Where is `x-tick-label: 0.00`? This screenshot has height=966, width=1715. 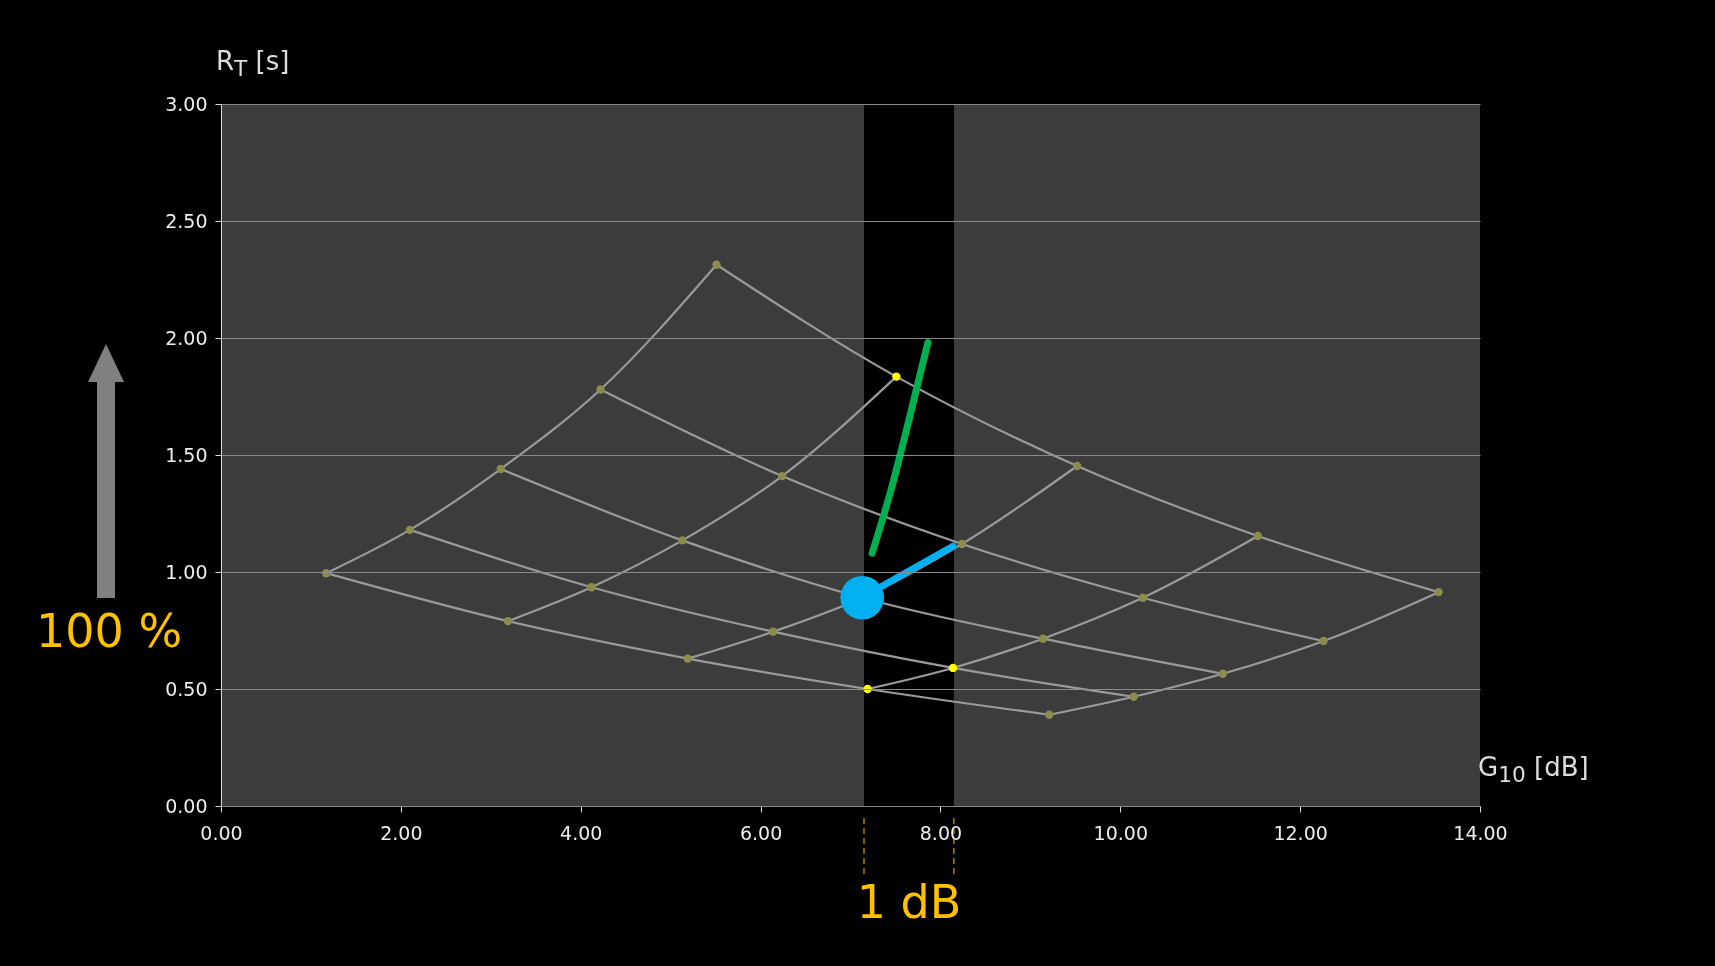
x-tick-label: 0.00 is located at coordinates (221, 832).